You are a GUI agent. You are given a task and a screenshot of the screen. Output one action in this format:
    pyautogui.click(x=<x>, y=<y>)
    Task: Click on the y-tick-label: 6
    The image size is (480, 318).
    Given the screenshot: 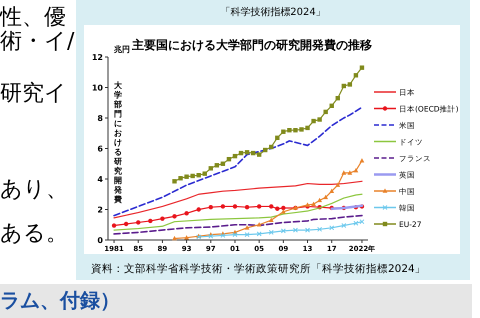 What is the action you would take?
    pyautogui.click(x=100, y=149)
    